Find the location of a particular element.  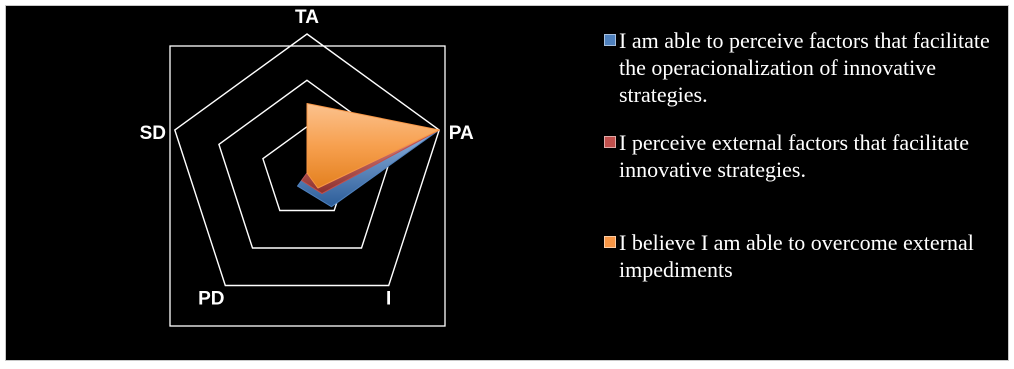

axis-label-ta: TA is located at coordinates (307, 17).